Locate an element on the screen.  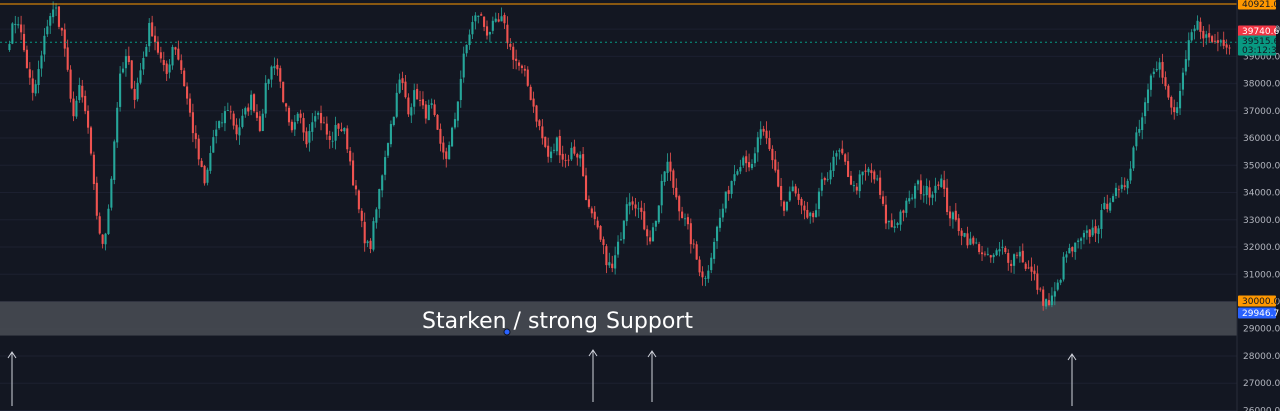
y-tick-label: 28000.0 is located at coordinates (1261, 357).